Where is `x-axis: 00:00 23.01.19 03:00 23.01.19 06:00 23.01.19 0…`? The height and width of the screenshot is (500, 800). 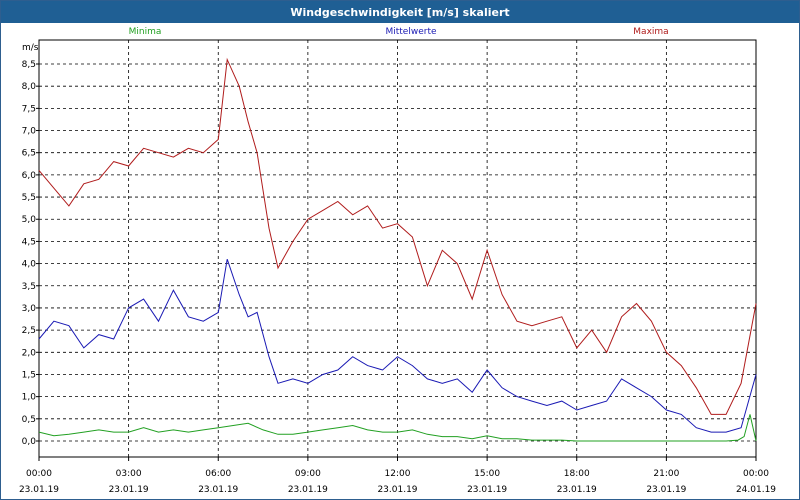
x-axis: 00:00 23.01.19 03:00 23.01.19 06:00 23.01.19 0… is located at coordinates (397, 476).